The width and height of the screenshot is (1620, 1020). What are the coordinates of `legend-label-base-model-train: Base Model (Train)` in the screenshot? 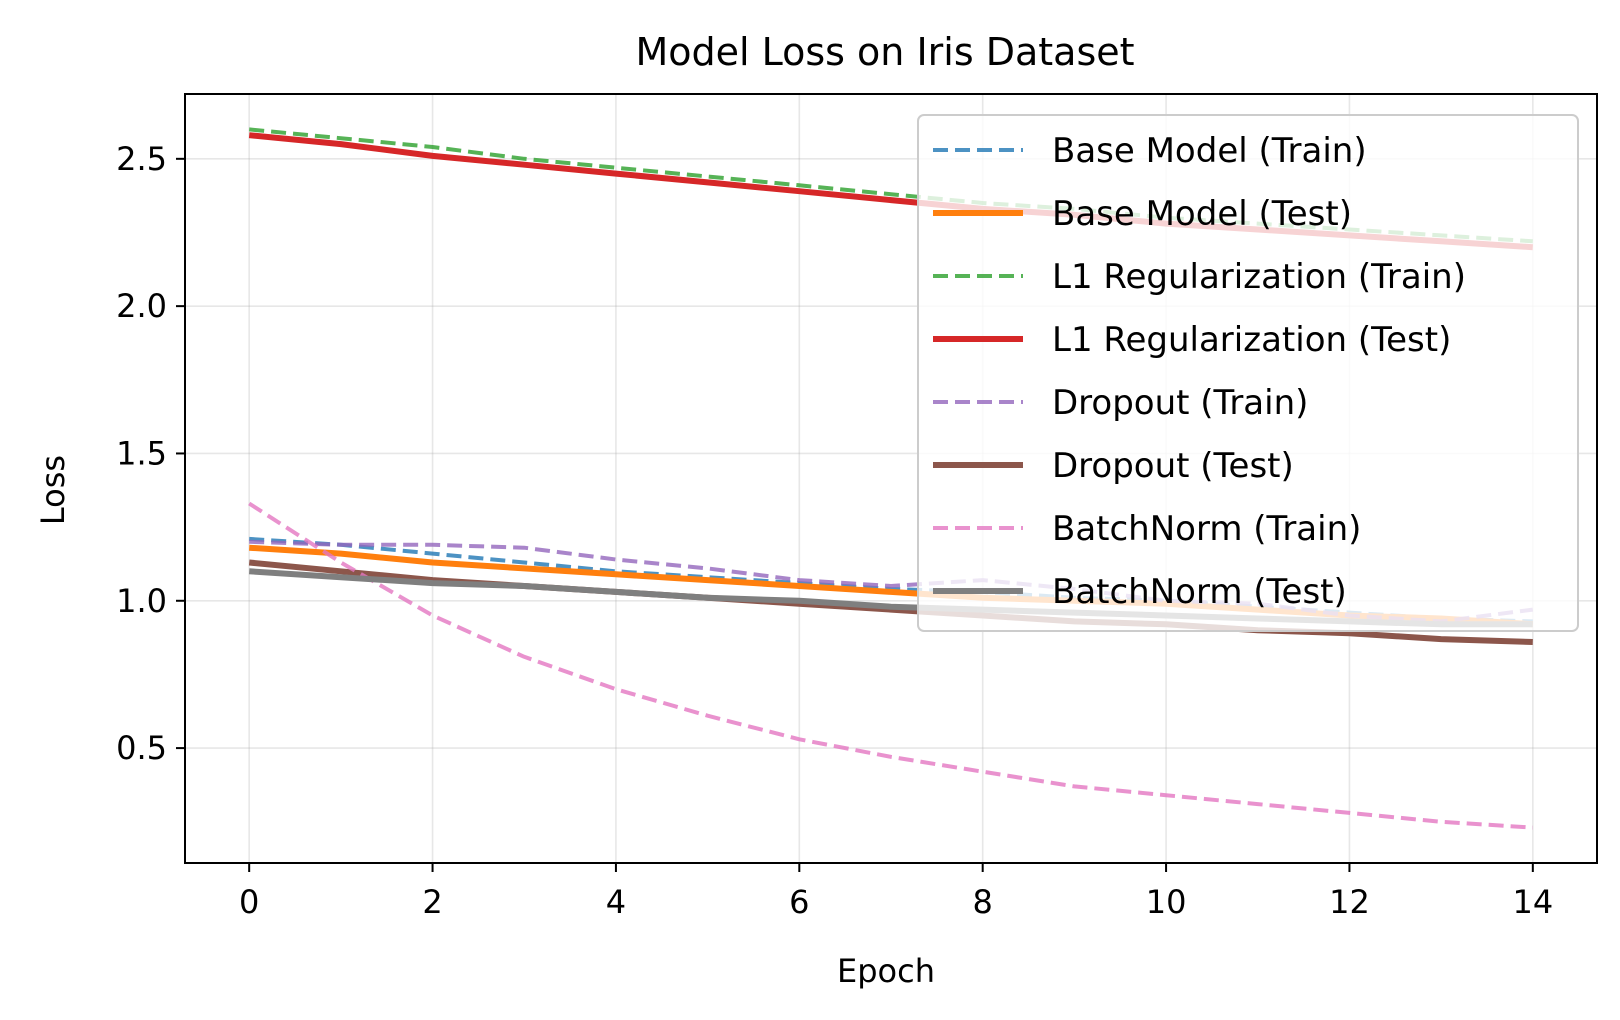 It's located at (1209, 151).